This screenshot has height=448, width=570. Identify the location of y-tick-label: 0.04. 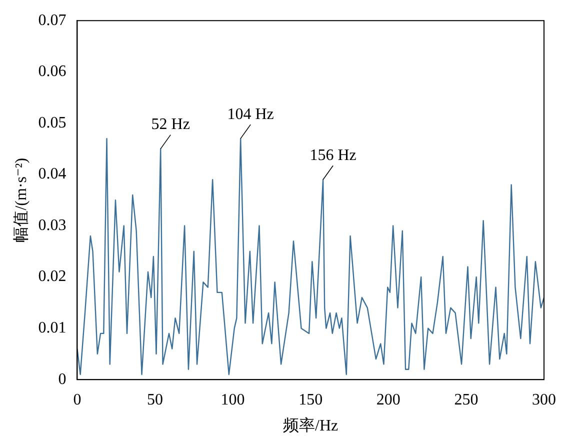
(52, 174).